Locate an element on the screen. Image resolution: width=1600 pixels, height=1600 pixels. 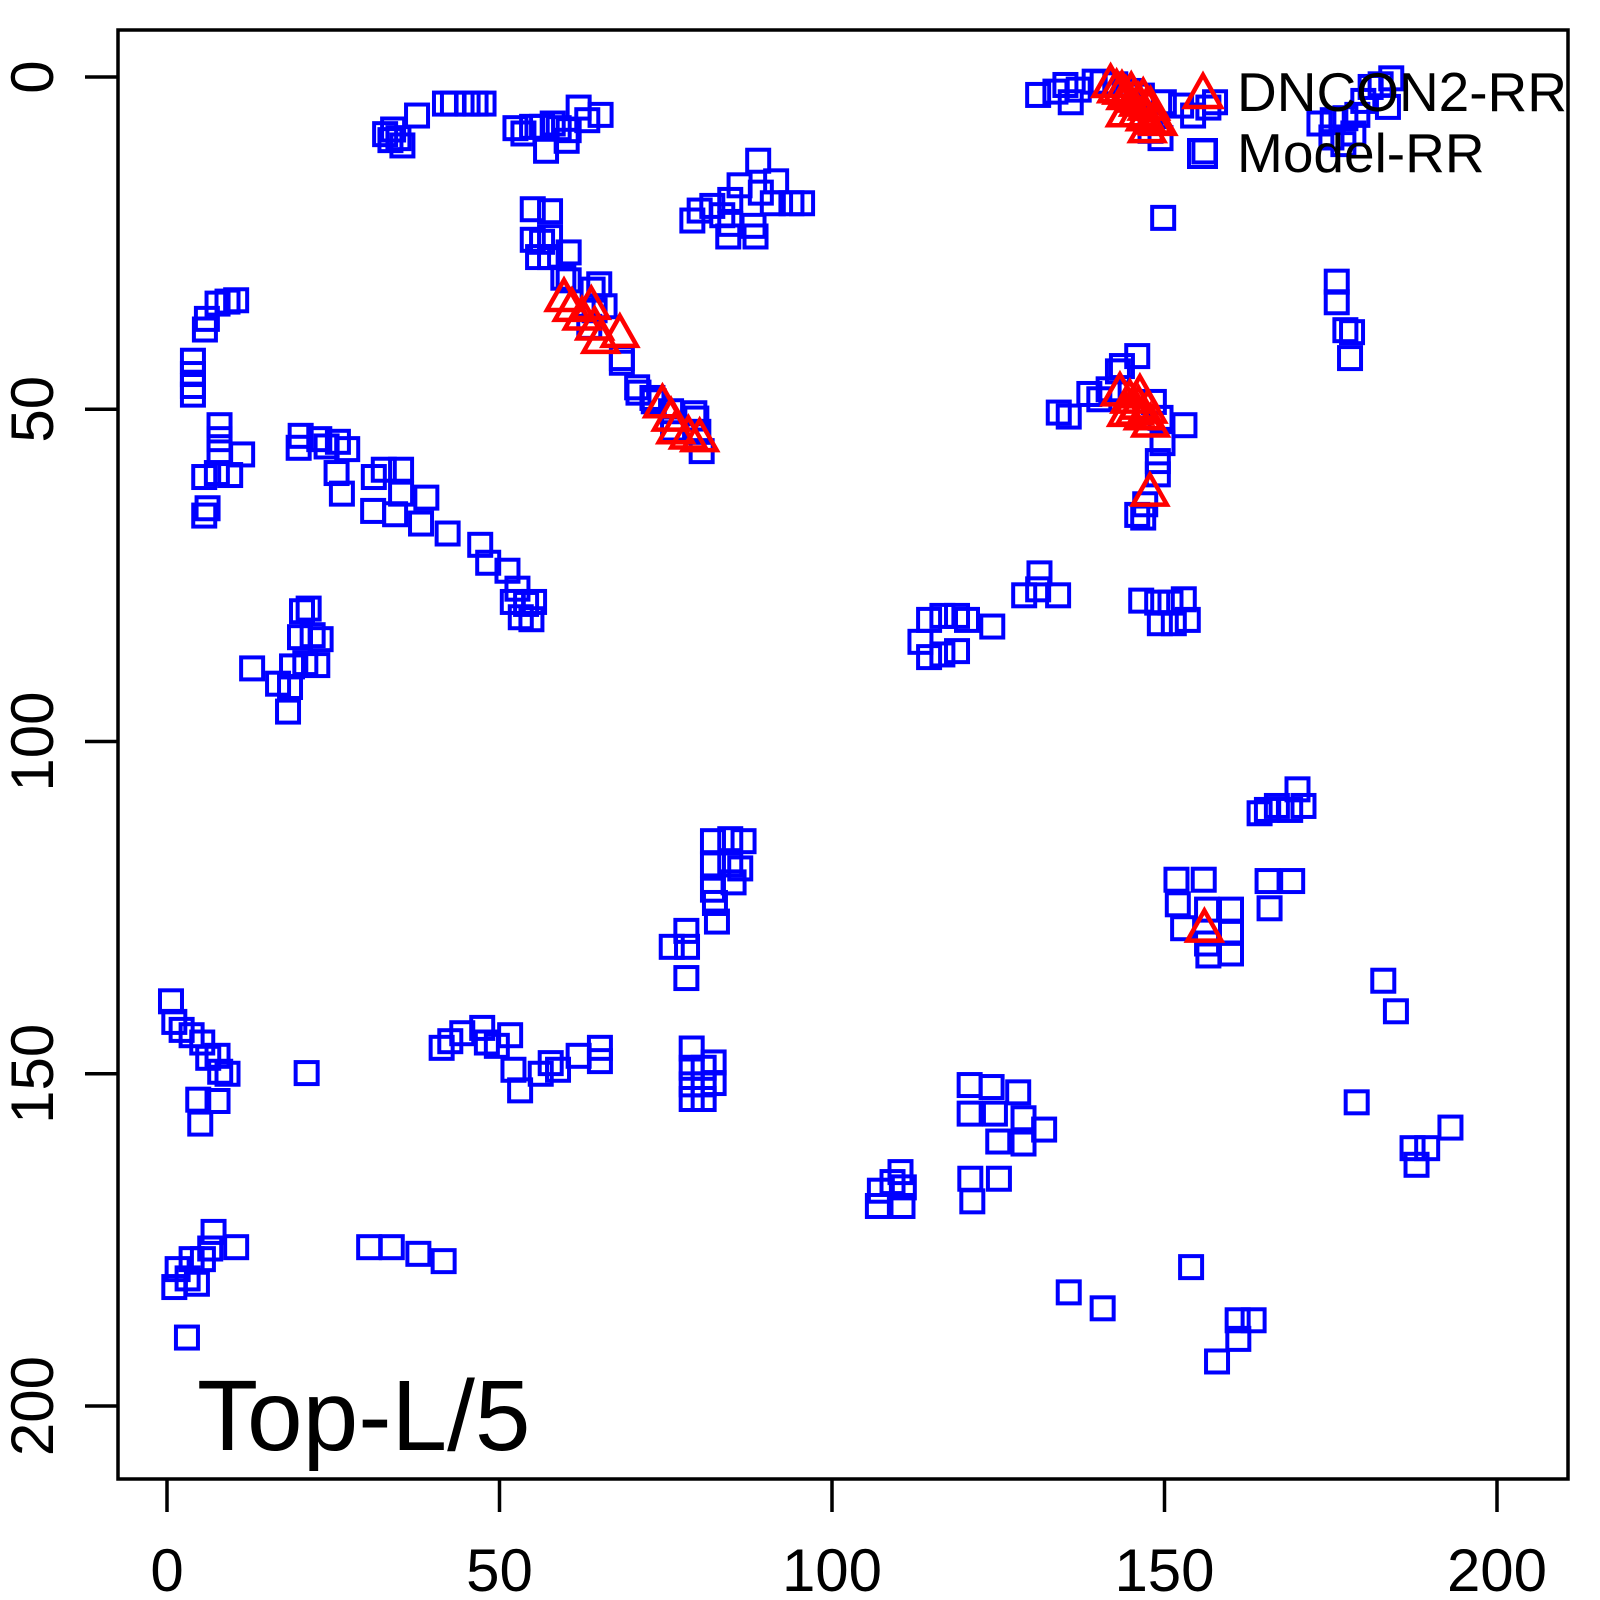
legend-label-dncon2: DNCON2-RR is located at coordinates (1402, 92).